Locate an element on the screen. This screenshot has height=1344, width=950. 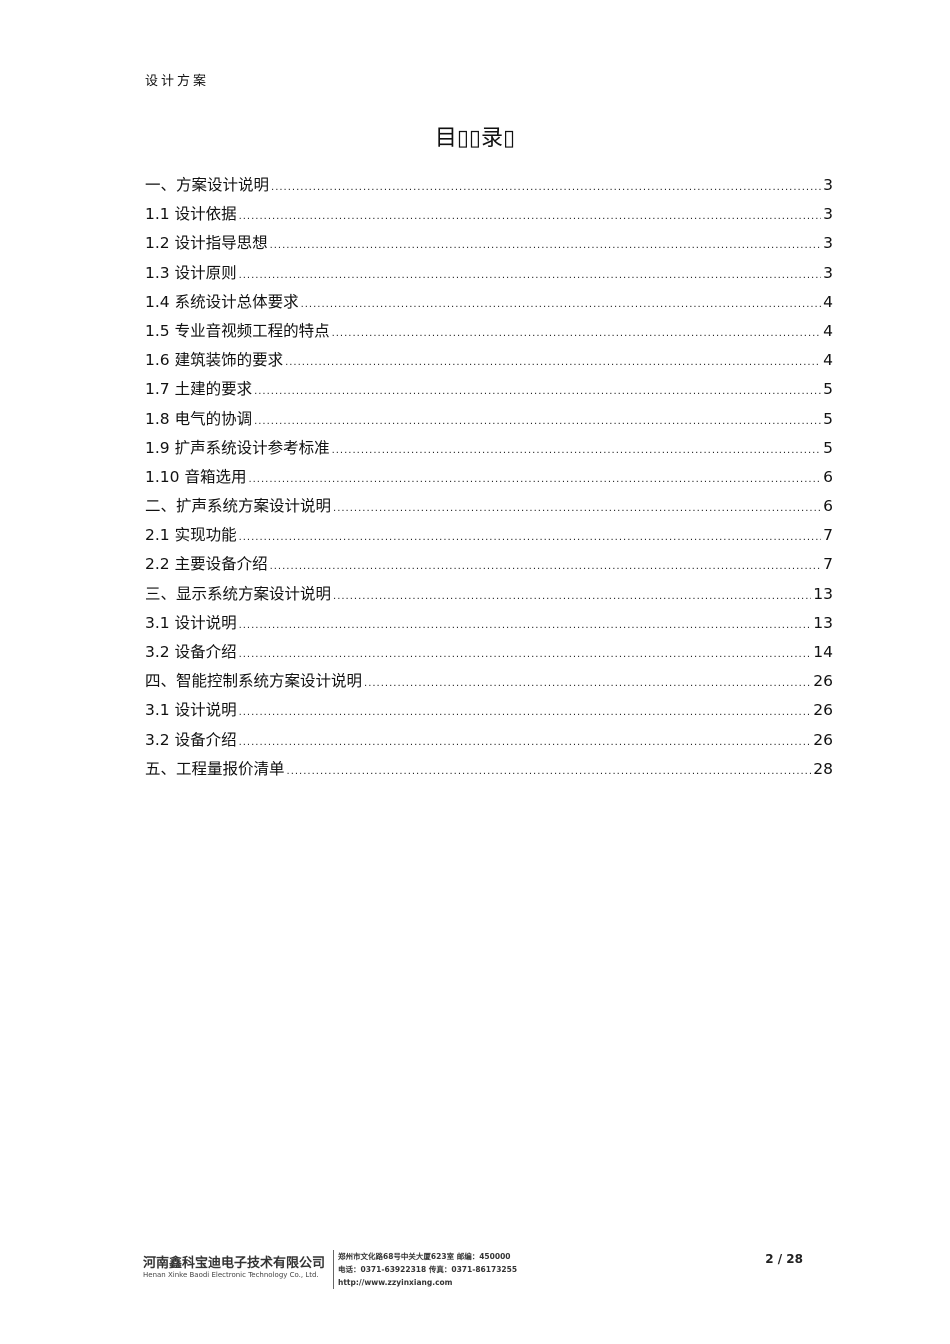
phone-fax: 电话：0371-63922318 传真：0371-86173255 is located at coordinates (428, 1269).